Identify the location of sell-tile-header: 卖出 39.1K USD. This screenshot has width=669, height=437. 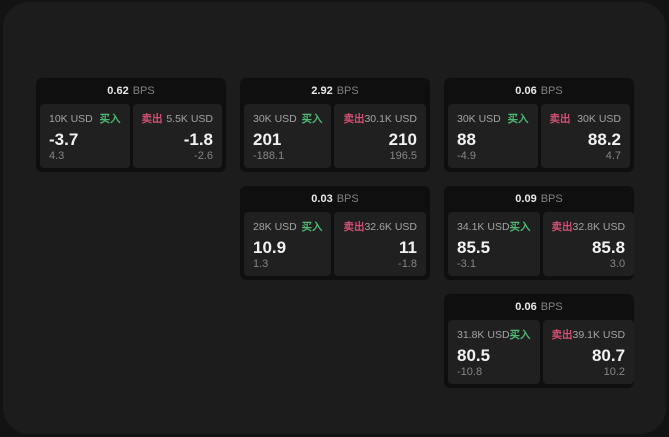
(589, 334).